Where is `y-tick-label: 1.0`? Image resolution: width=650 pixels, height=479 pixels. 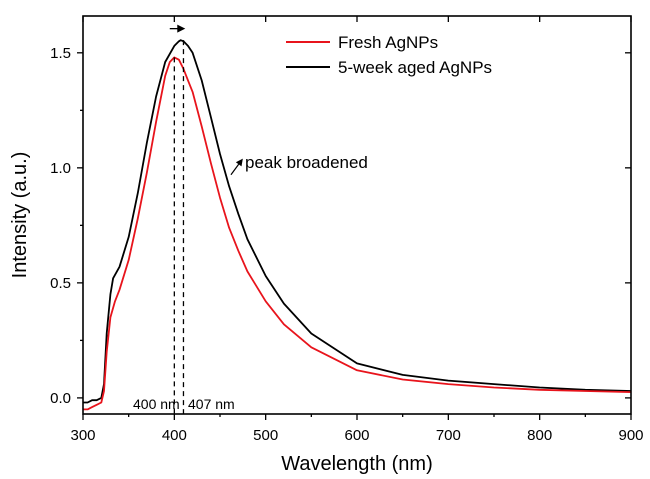
y-tick-label: 1.0 is located at coordinates (60, 168).